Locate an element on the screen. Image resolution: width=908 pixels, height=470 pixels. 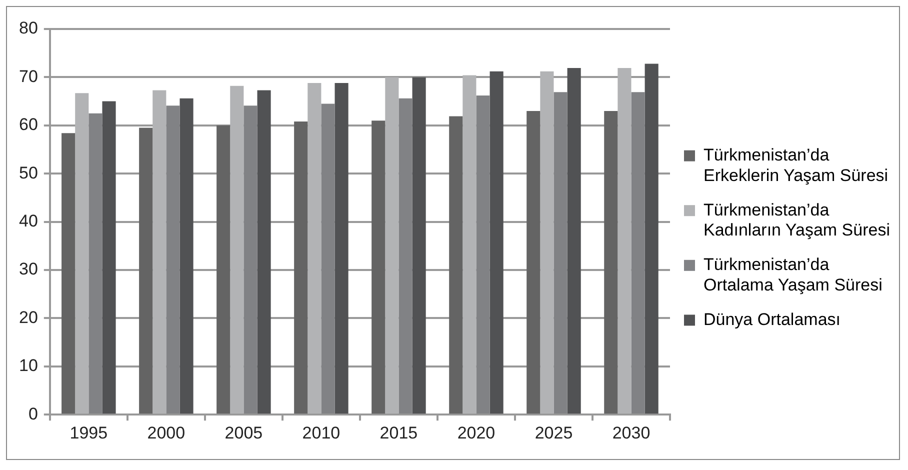
y-tick-label: 20 is located at coordinates (28, 317).